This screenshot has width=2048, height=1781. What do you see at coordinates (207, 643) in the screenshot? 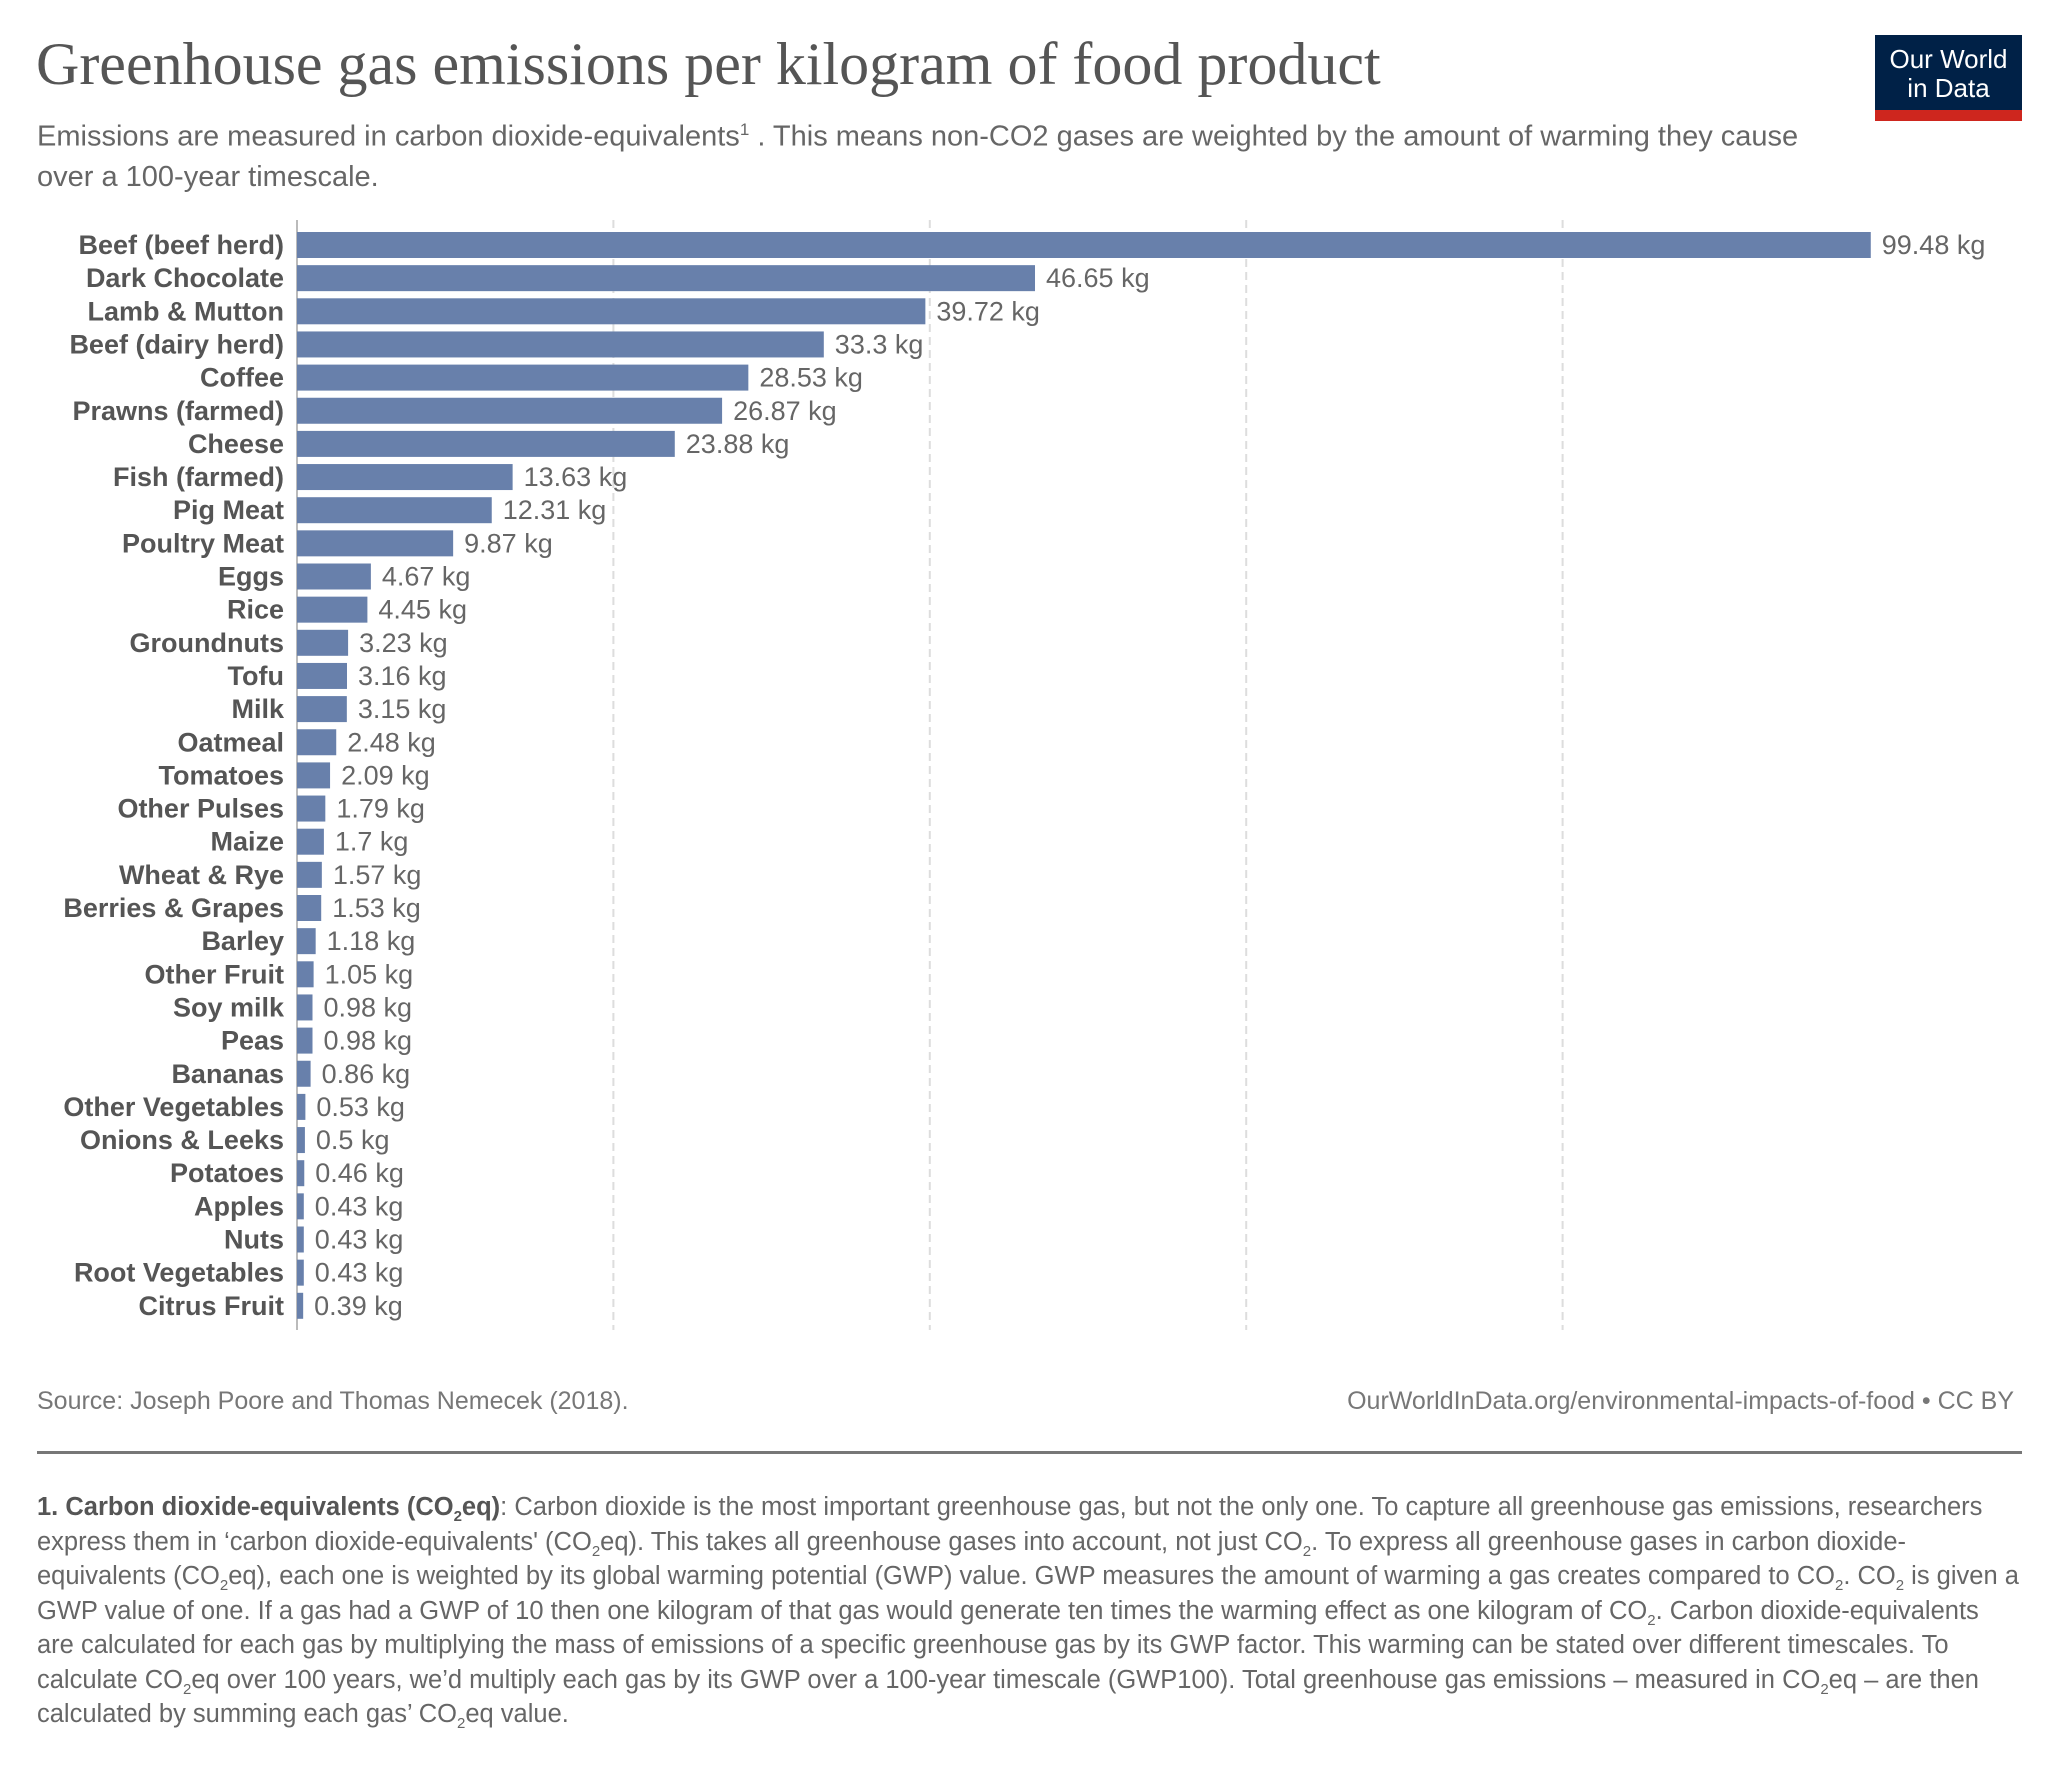
I see `category-label: Groundnuts` at bounding box center [207, 643].